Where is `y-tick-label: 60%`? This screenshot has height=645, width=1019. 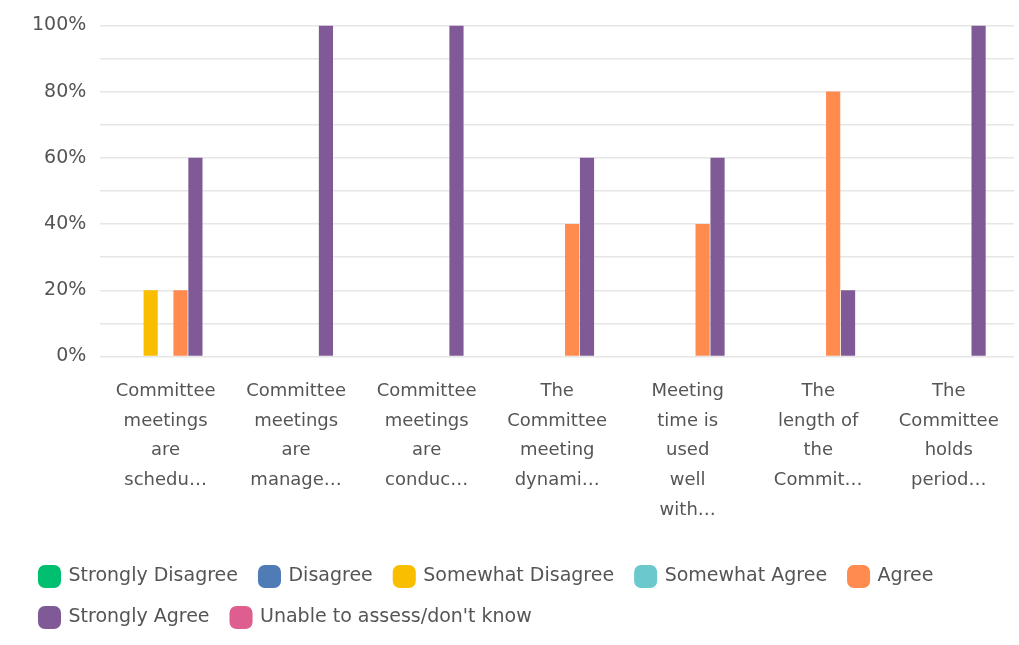 y-tick-label: 60% is located at coordinates (65, 155).